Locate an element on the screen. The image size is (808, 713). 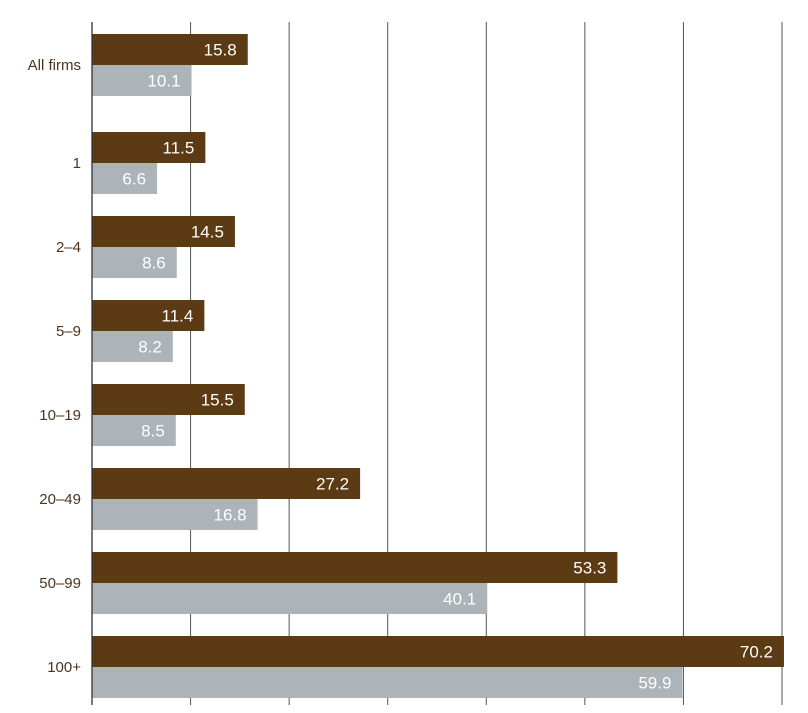
data-label: 15.8 is located at coordinates (220, 50).